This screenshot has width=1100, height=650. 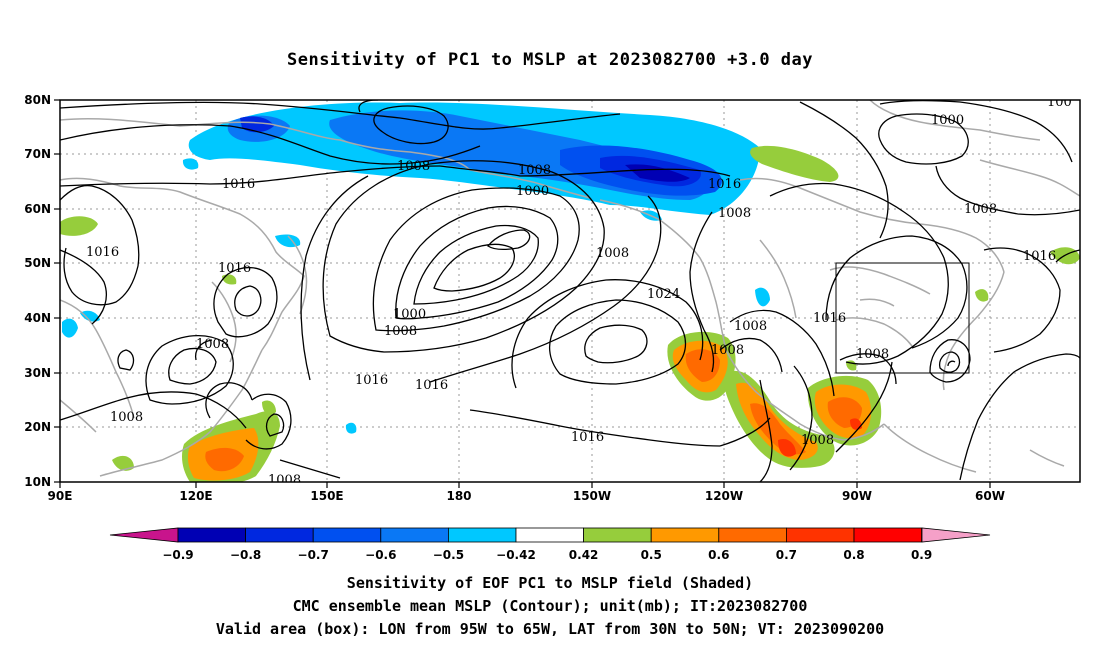 What do you see at coordinates (902, 318) in the screenshot?
I see `valid-area-box` at bounding box center [902, 318].